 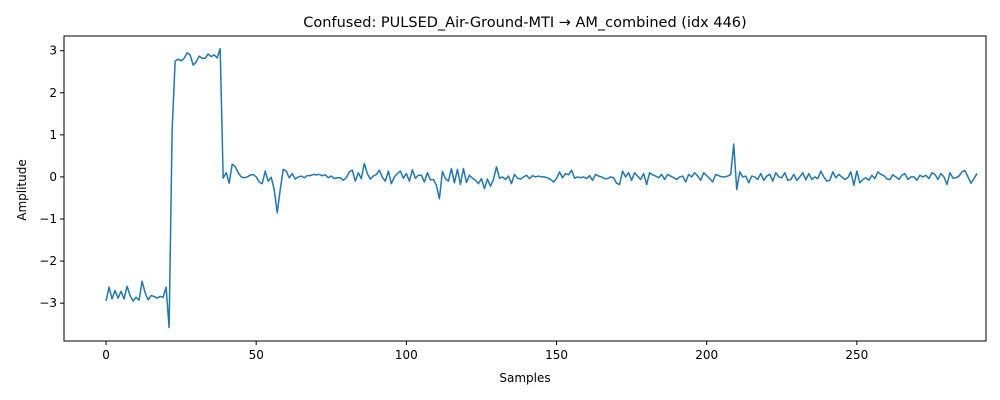 I want to click on y-tick-label: 0, so click(x=53, y=177).